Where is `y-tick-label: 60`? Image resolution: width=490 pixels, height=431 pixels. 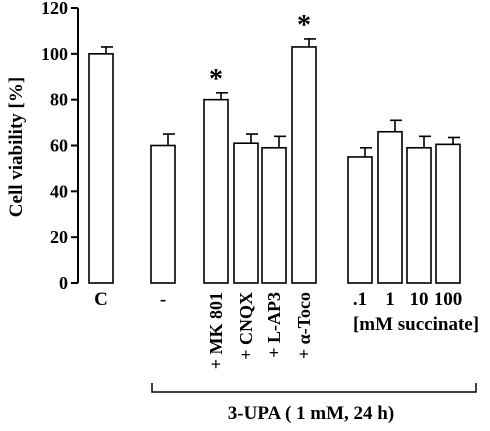 y-tick-label: 60 is located at coordinates (59, 146).